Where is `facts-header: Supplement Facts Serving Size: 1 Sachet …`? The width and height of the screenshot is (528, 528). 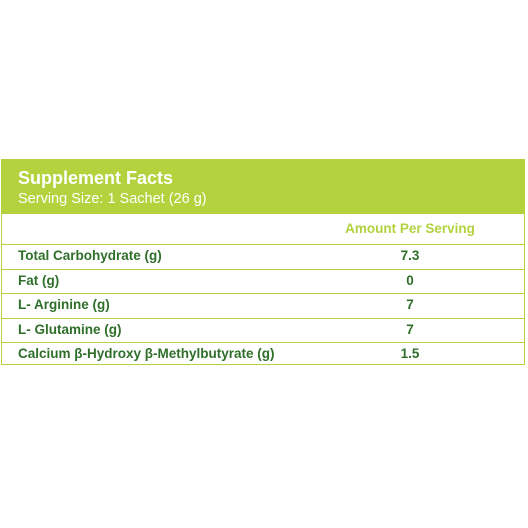
facts-header: Supplement Facts Serving Size: 1 Sachet … is located at coordinates (263, 187).